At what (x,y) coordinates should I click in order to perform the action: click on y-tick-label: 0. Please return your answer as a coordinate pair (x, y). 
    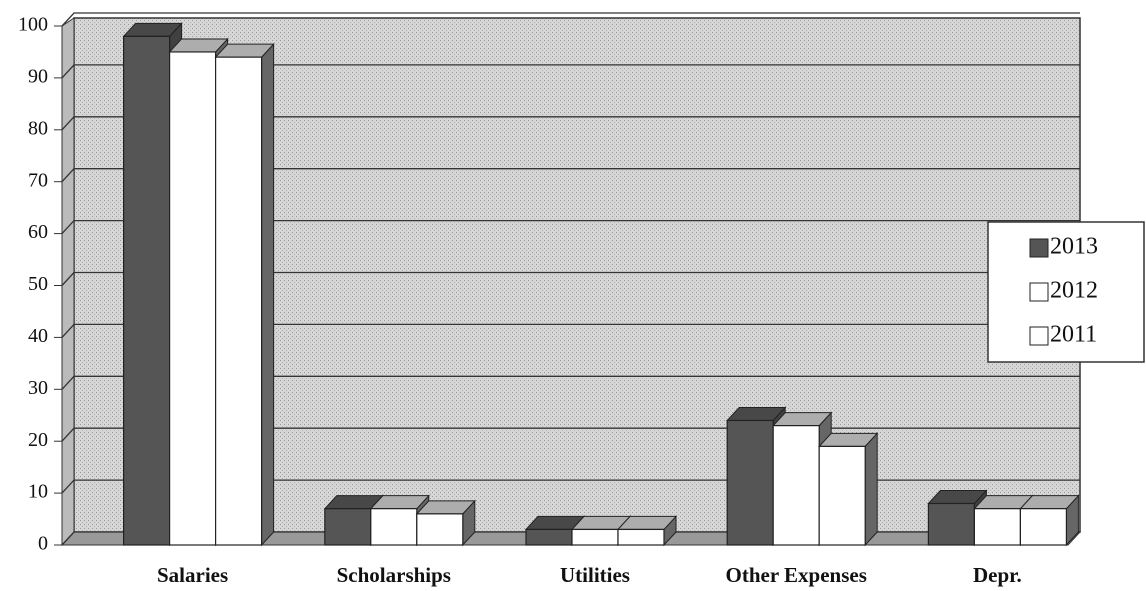
    Looking at the image, I should click on (43, 544).